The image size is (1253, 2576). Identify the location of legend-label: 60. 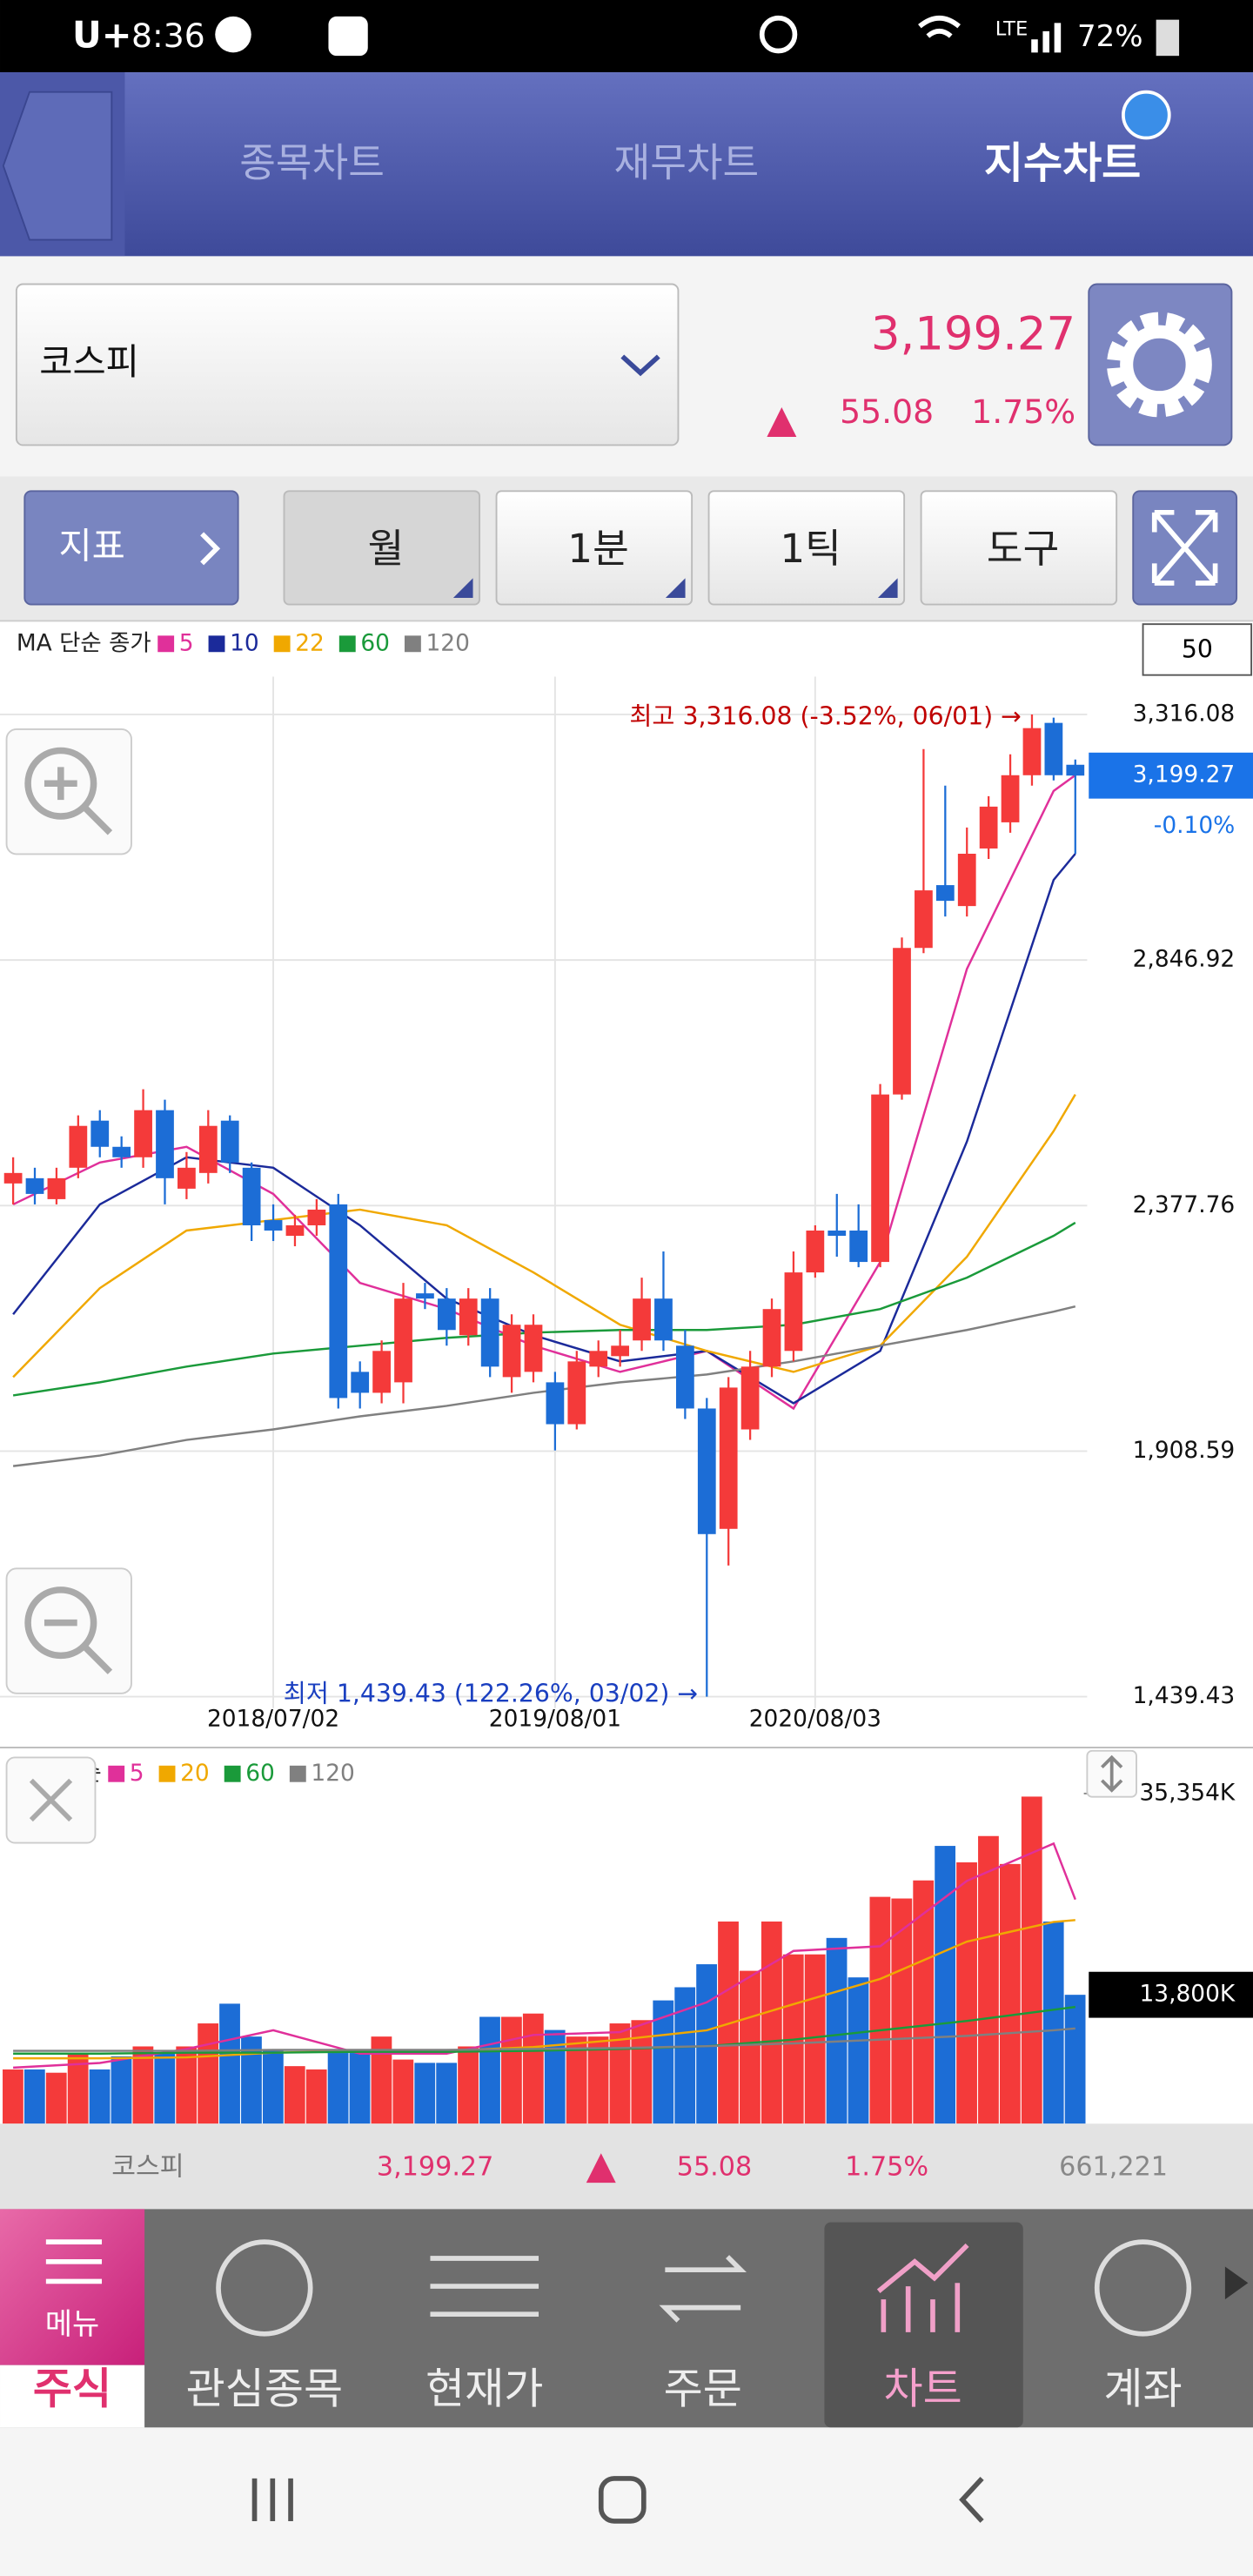
(260, 1773).